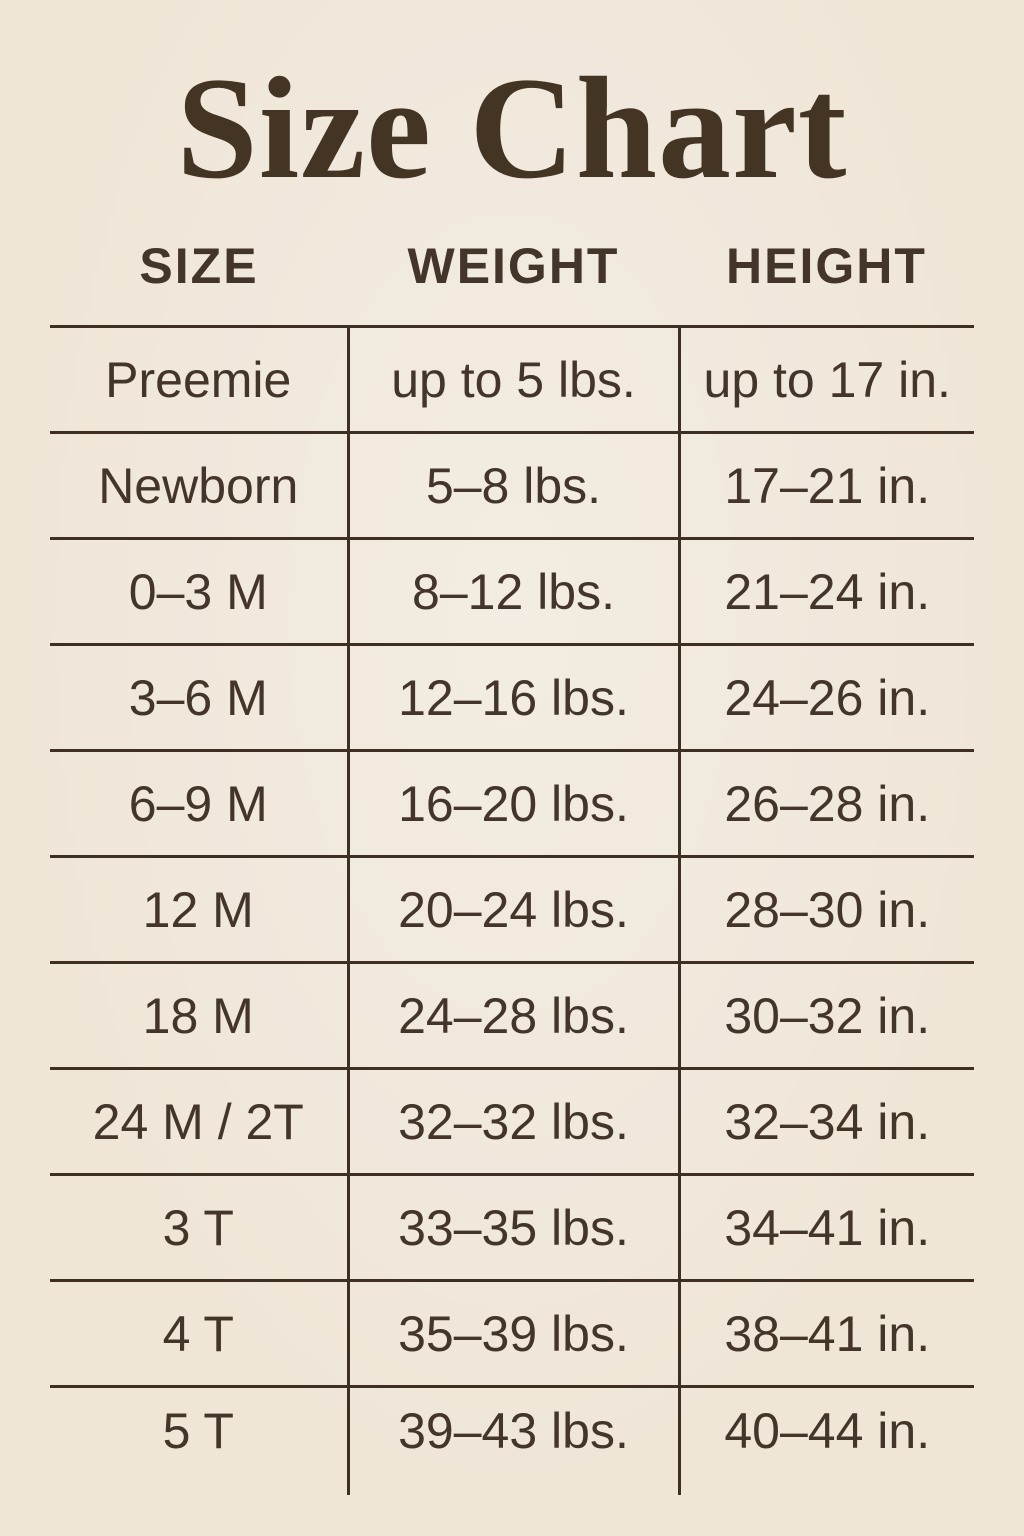  What do you see at coordinates (825, 1015) in the screenshot?
I see `cell-height: 30–32 in.` at bounding box center [825, 1015].